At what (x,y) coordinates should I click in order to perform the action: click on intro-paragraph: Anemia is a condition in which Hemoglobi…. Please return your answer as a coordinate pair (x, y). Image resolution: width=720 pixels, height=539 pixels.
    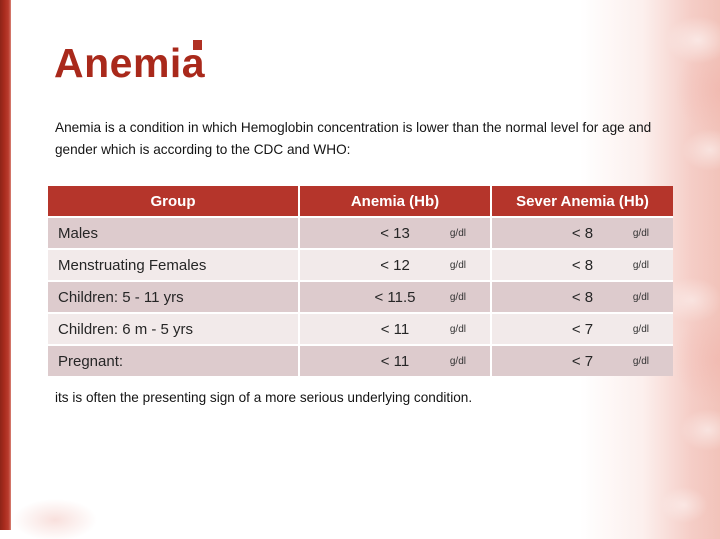
    Looking at the image, I should click on (353, 138).